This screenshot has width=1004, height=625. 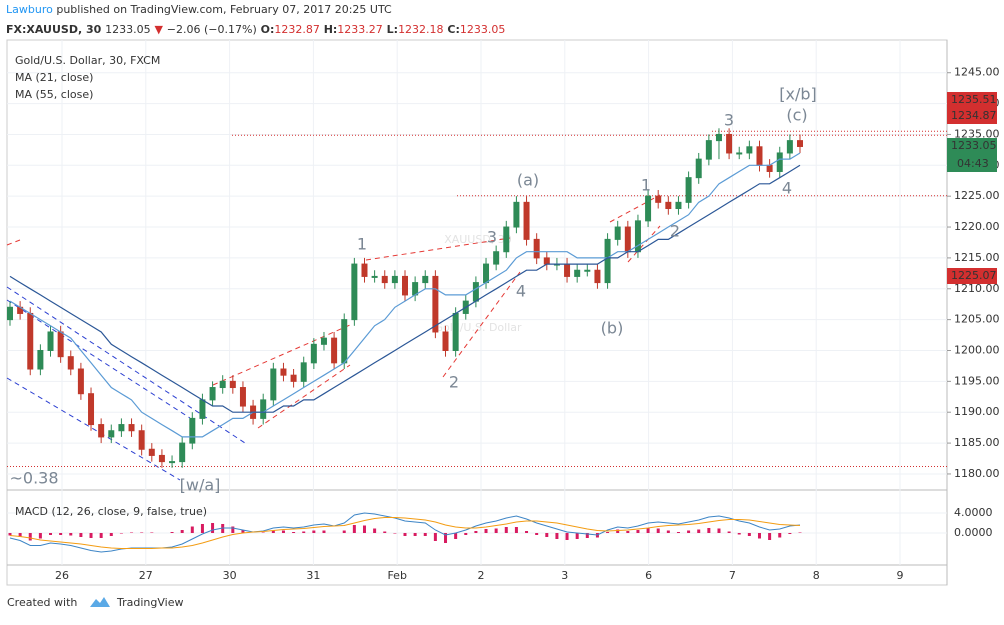 What do you see at coordinates (62, 575) in the screenshot?
I see `x-tick-label: 26` at bounding box center [62, 575].